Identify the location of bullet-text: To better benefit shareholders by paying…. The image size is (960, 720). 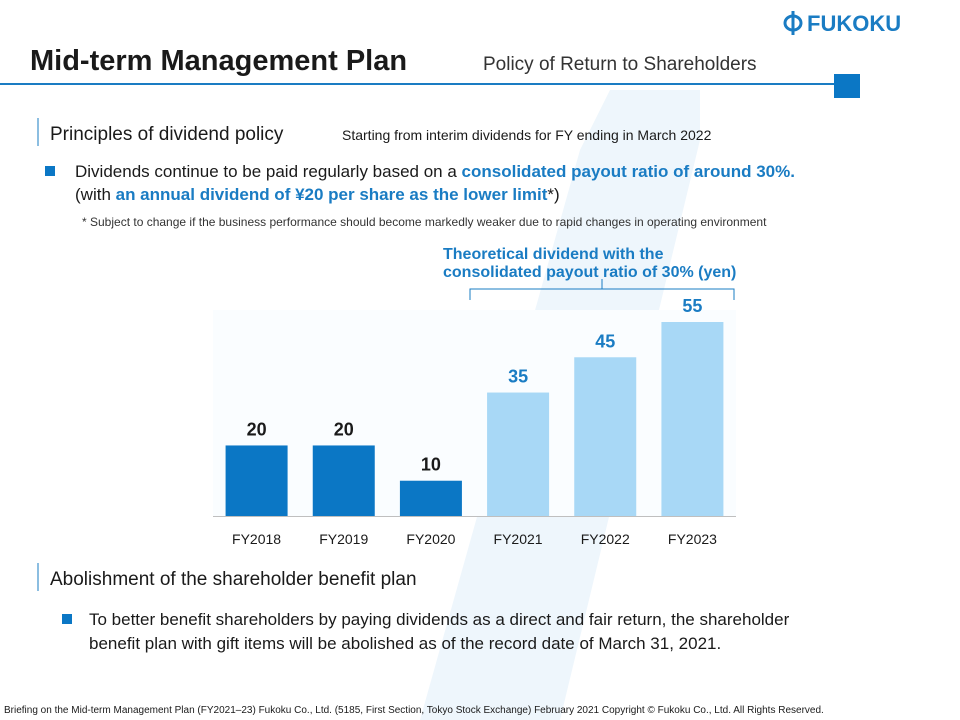
(439, 619).